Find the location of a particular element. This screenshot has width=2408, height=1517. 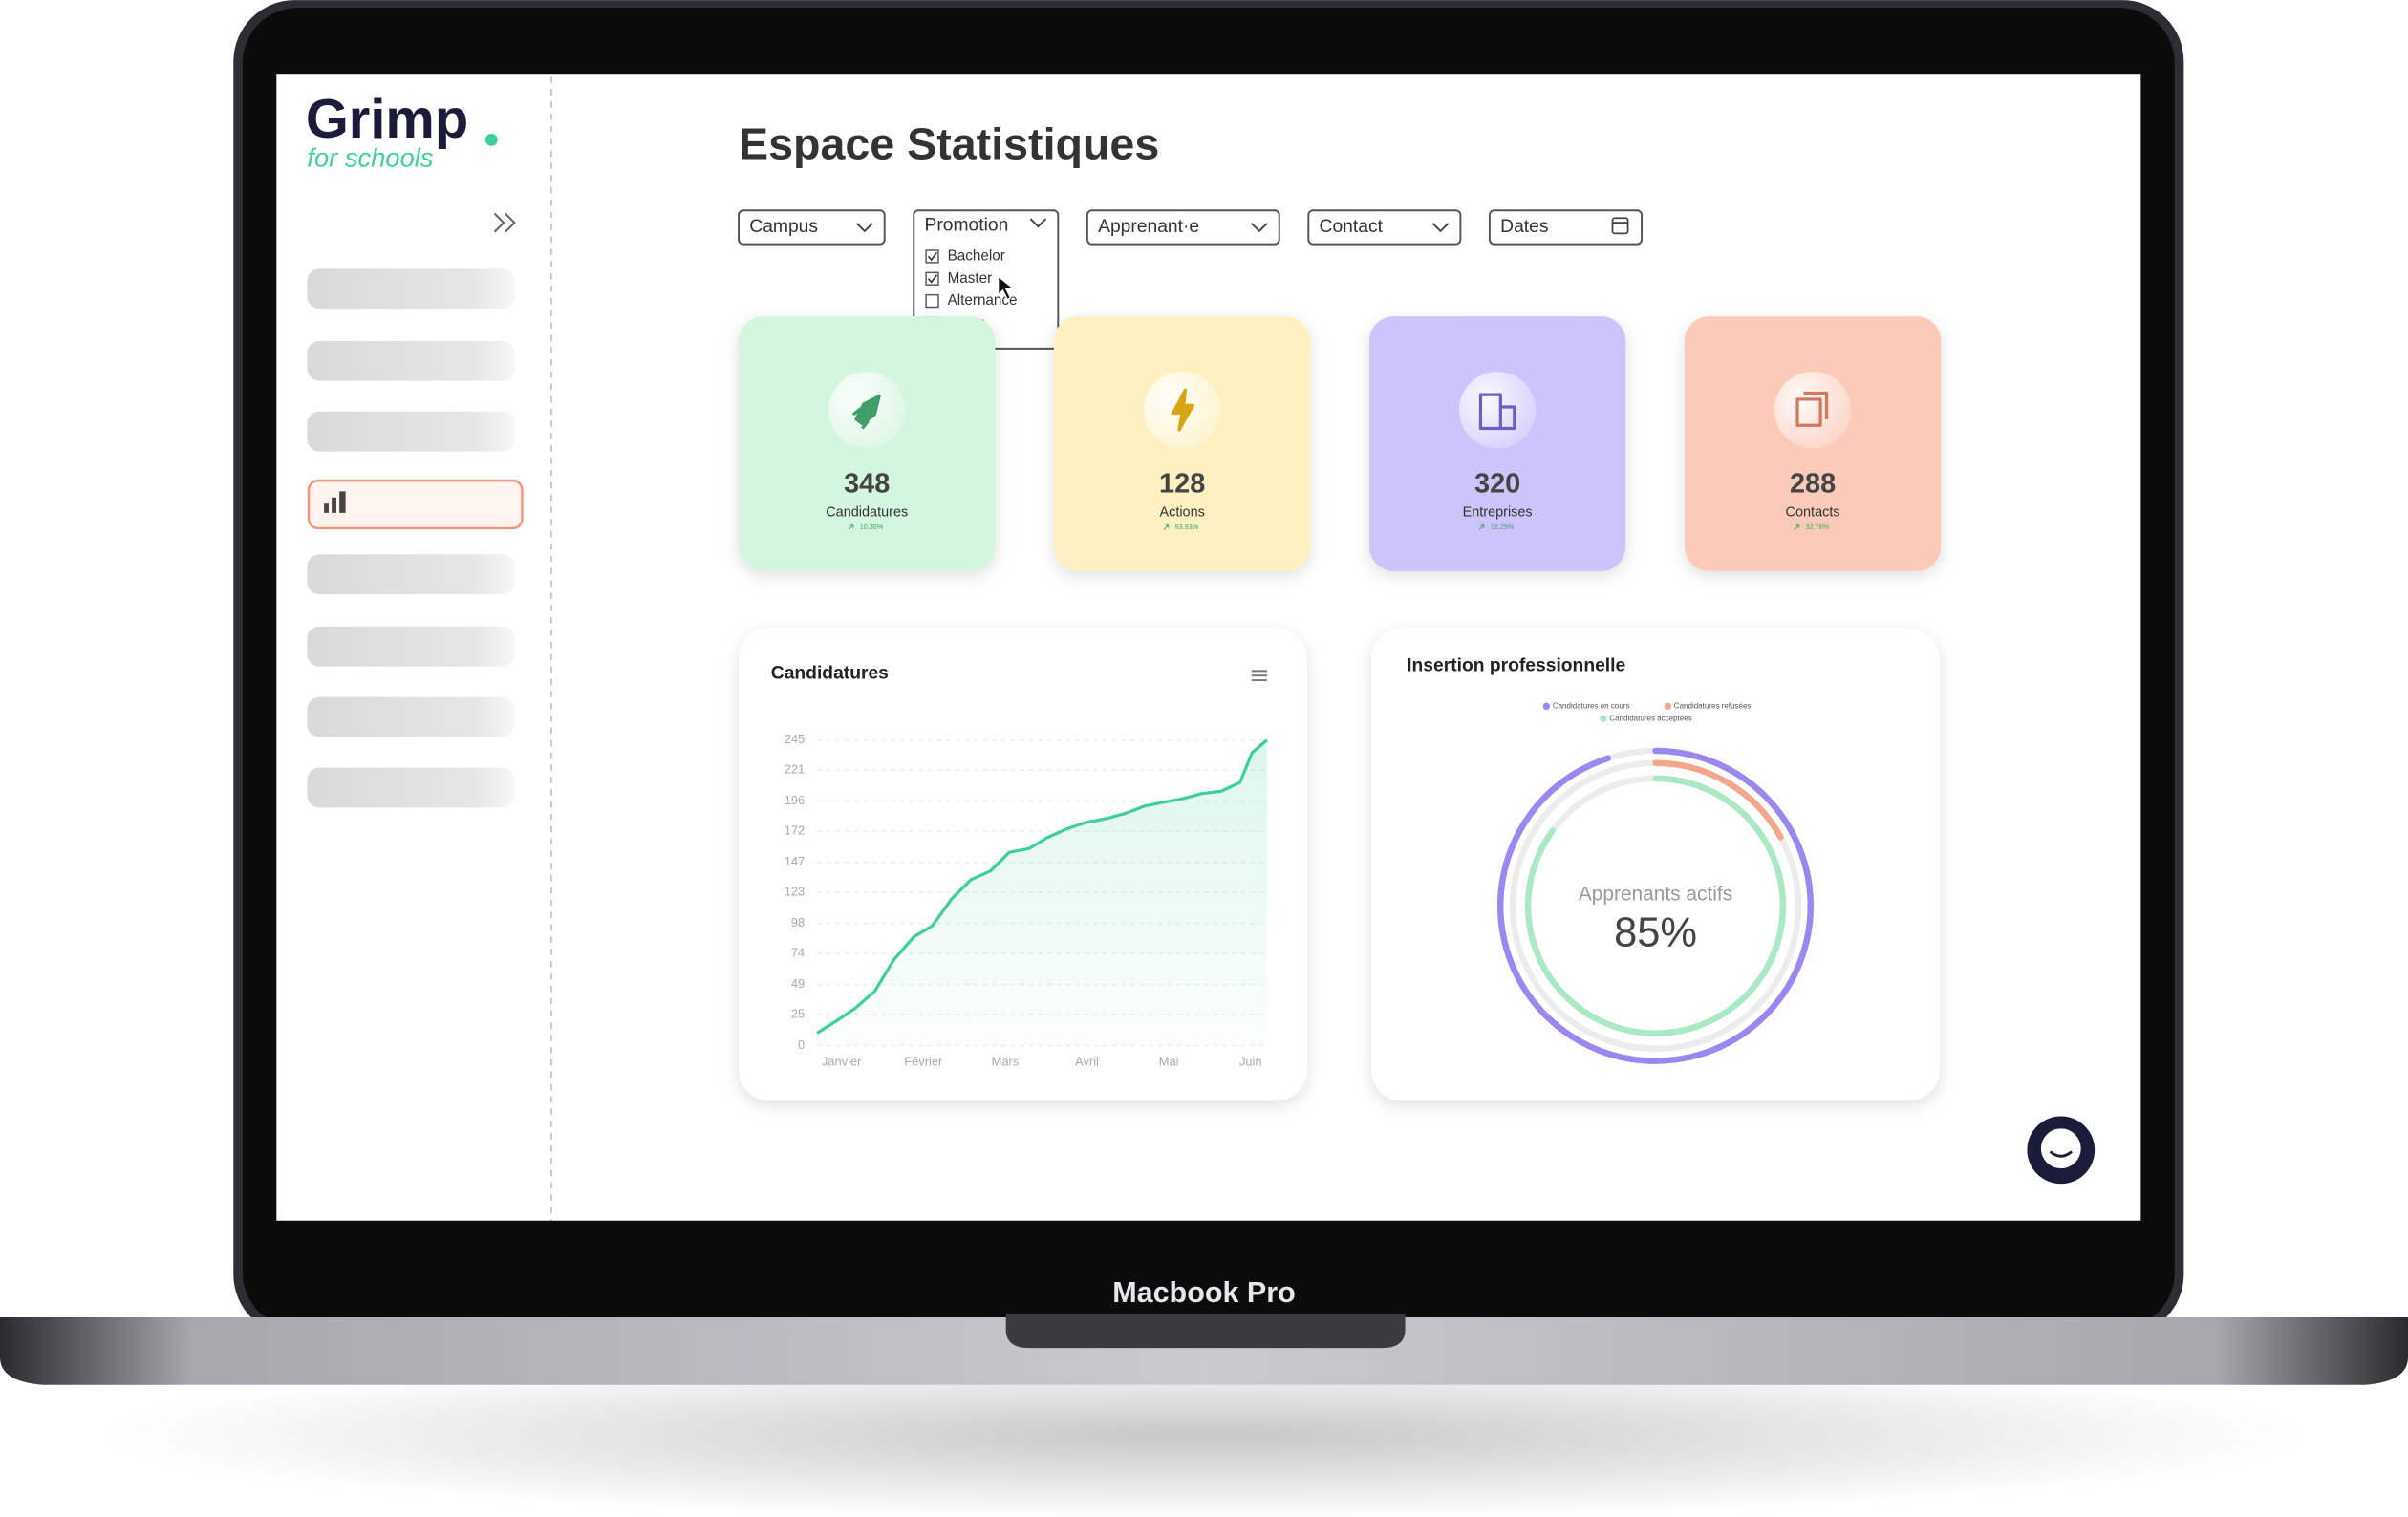

x-tick-label: Mai is located at coordinates (1169, 1062).